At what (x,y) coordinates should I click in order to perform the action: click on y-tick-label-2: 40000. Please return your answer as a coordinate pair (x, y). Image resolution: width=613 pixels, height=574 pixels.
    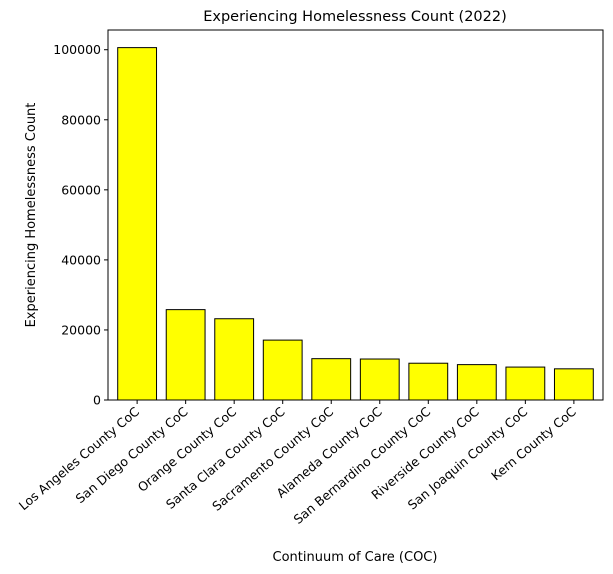
    Looking at the image, I should click on (81, 259).